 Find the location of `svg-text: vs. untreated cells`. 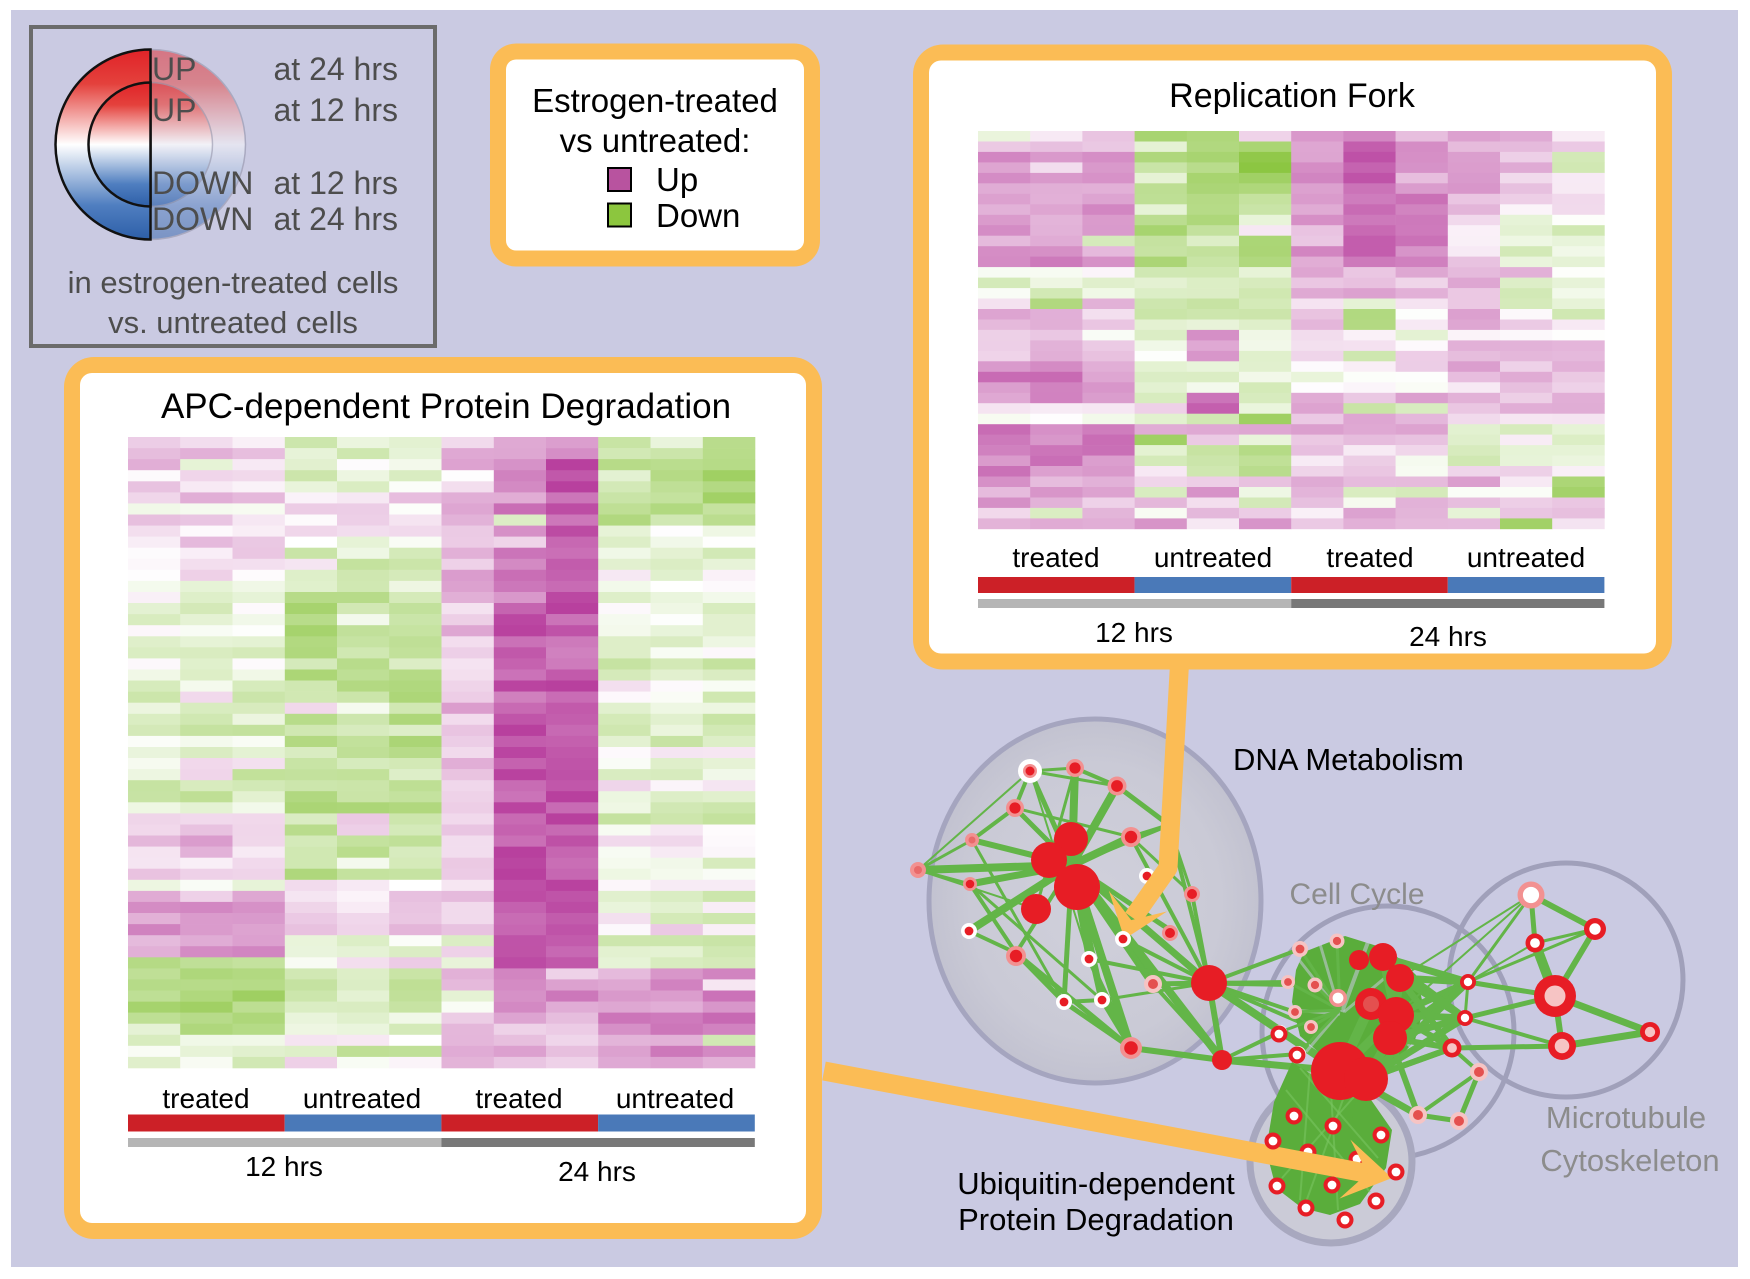

svg-text: vs. untreated cells is located at coordinates (233, 322).